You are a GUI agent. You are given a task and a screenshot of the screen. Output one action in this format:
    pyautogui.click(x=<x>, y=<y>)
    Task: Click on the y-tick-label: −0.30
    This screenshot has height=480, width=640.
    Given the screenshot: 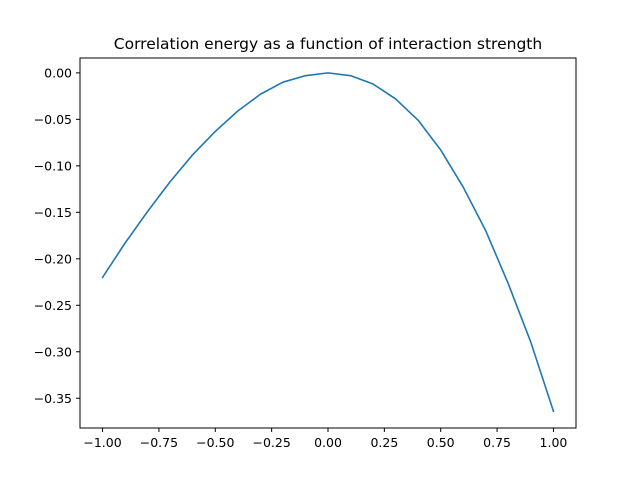 What is the action you would take?
    pyautogui.click(x=53, y=351)
    